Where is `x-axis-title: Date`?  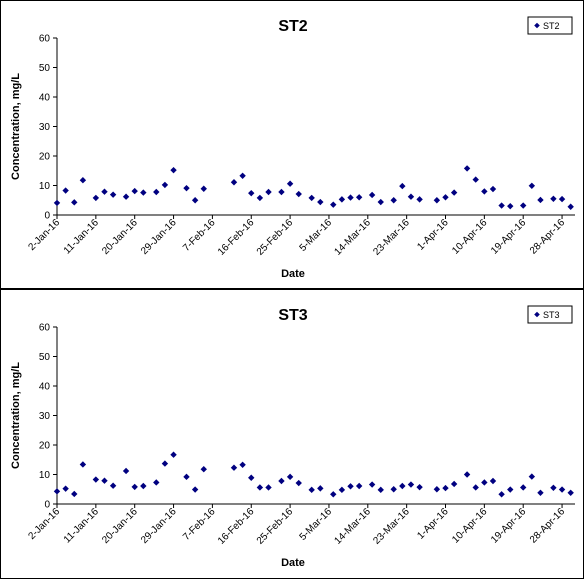
x-axis-title: Date is located at coordinates (293, 274).